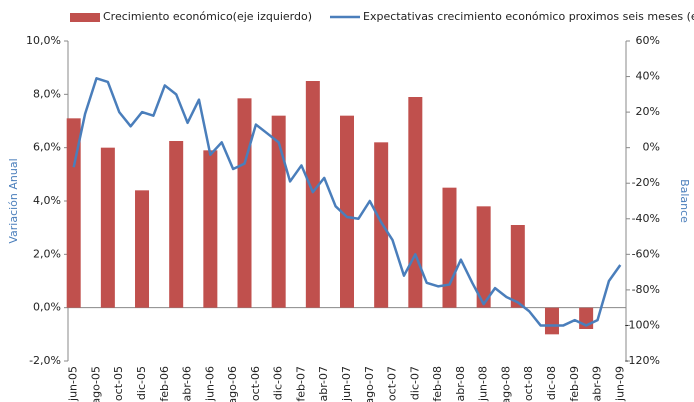 The width and height of the screenshot is (694, 402). What do you see at coordinates (646, 289) in the screenshot?
I see `y2-tick-label: -80%` at bounding box center [646, 289].